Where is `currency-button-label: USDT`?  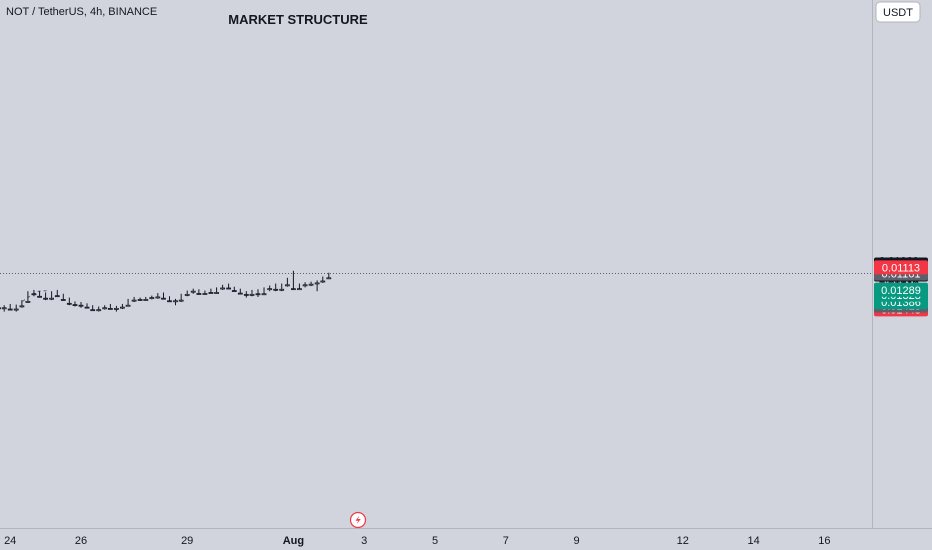 currency-button-label: USDT is located at coordinates (898, 13).